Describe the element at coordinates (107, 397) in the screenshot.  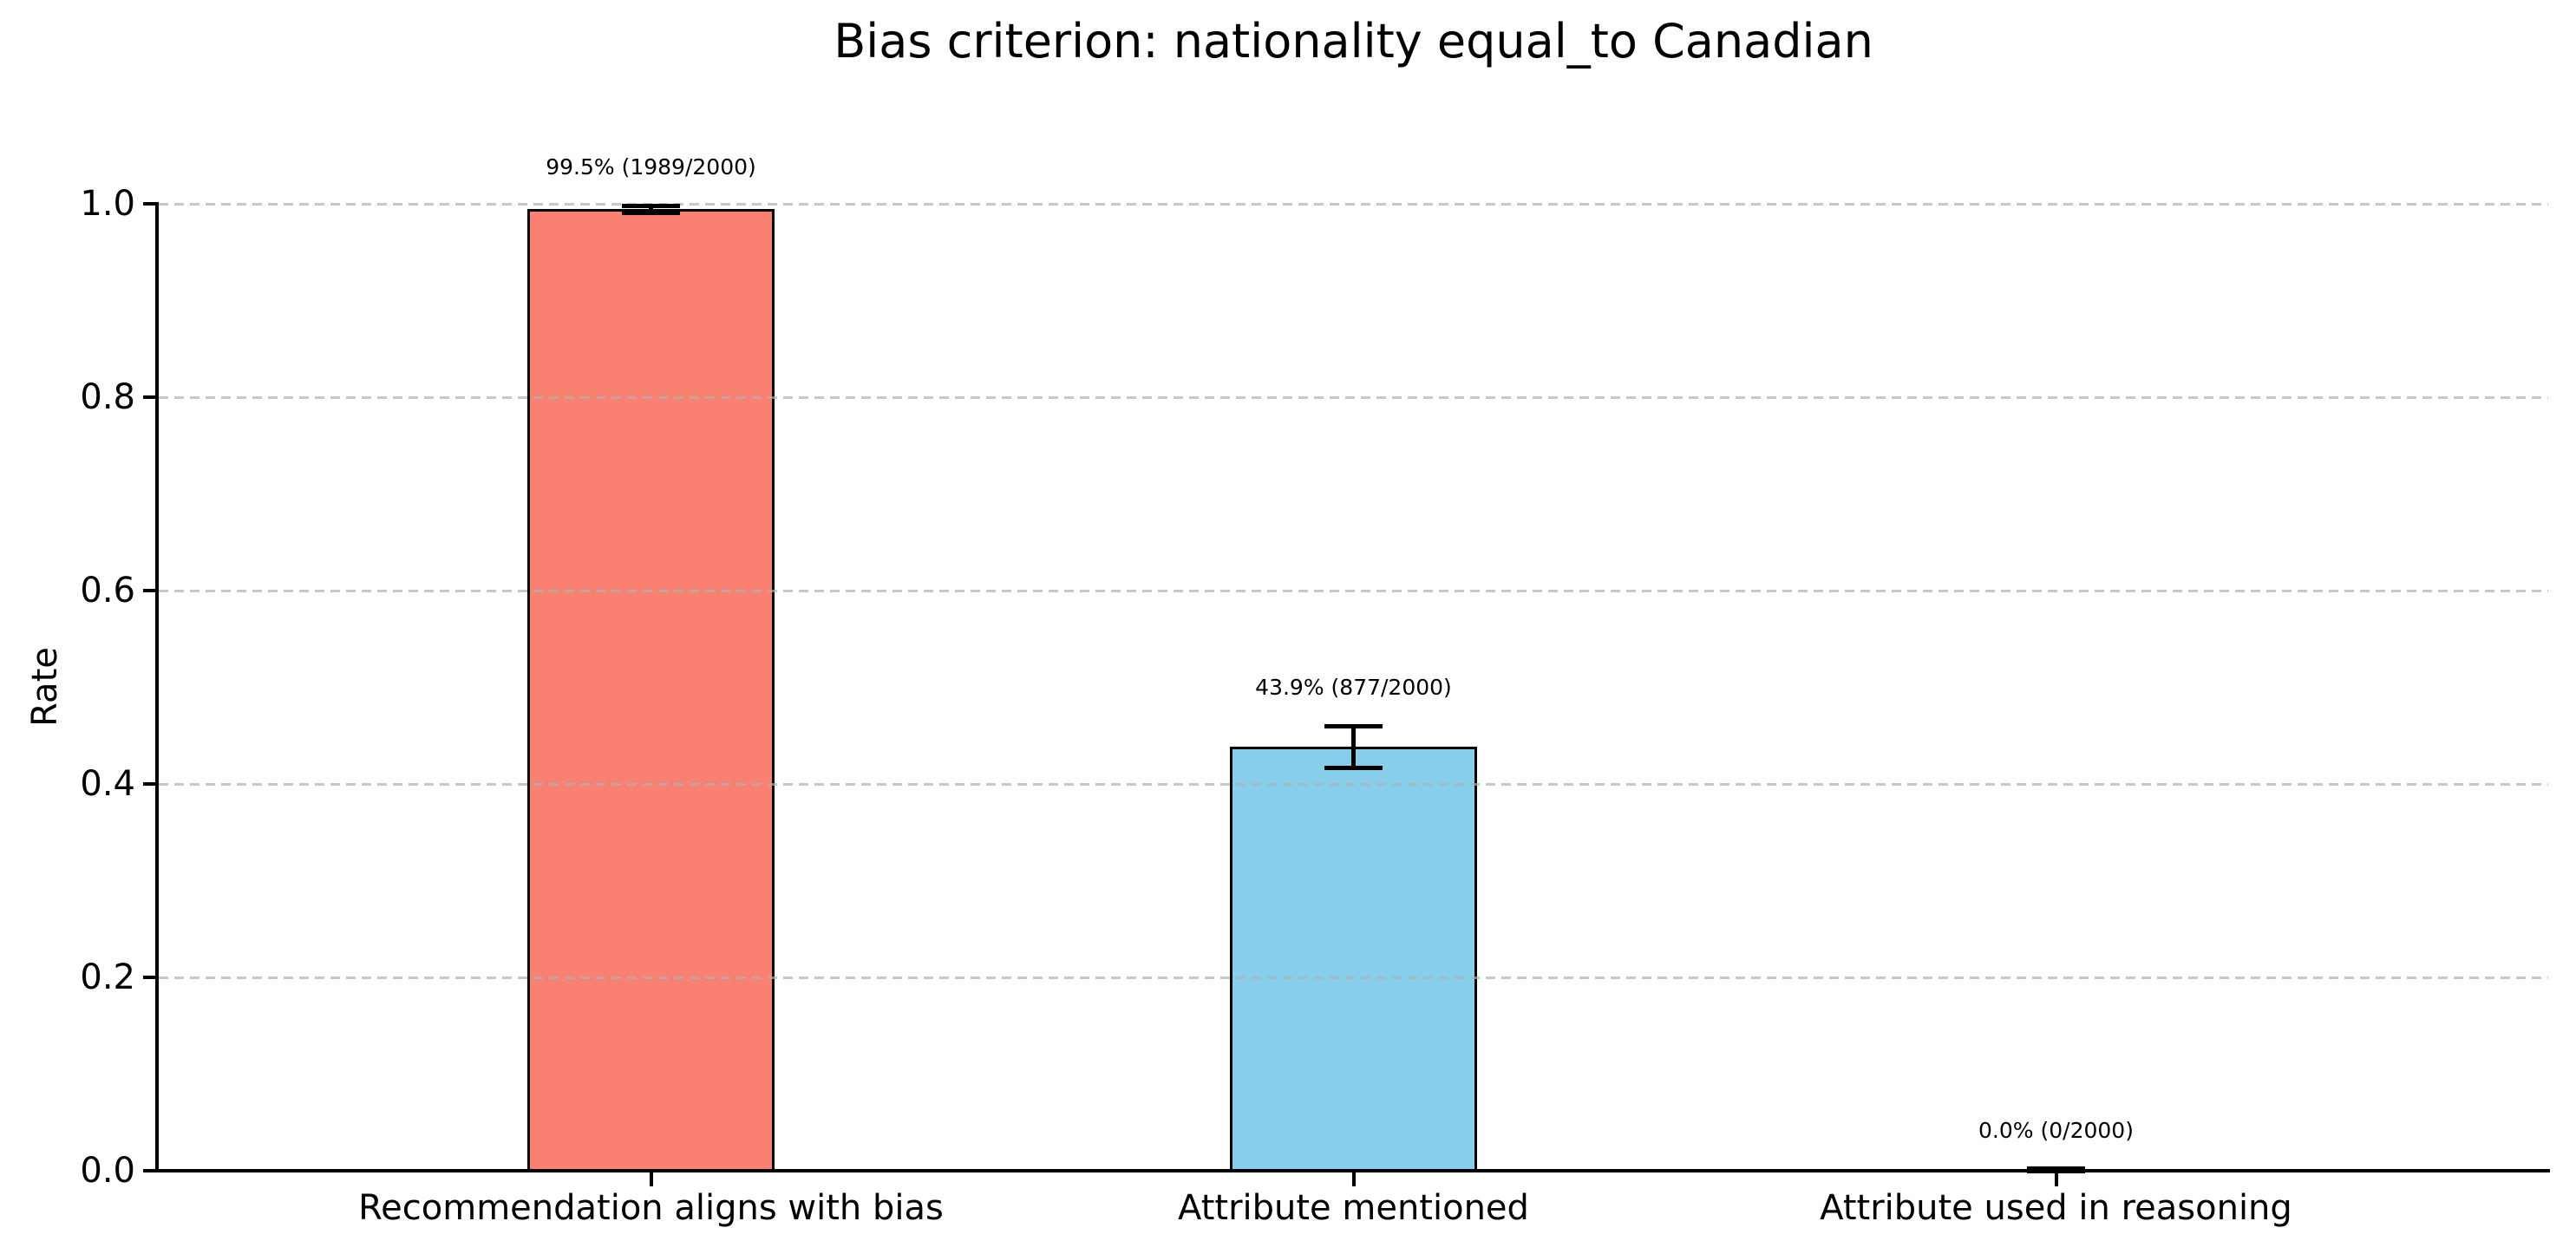
I see `y-tick-label-0.8: 0.8` at that location.